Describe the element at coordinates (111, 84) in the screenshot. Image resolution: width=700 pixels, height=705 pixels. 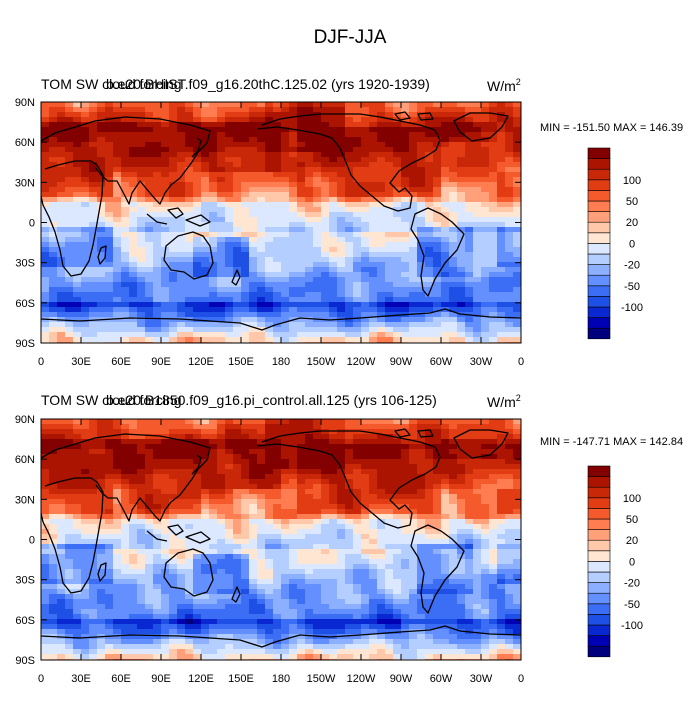
I see `panel-1-title-left: TOM SW cloud forcing` at that location.